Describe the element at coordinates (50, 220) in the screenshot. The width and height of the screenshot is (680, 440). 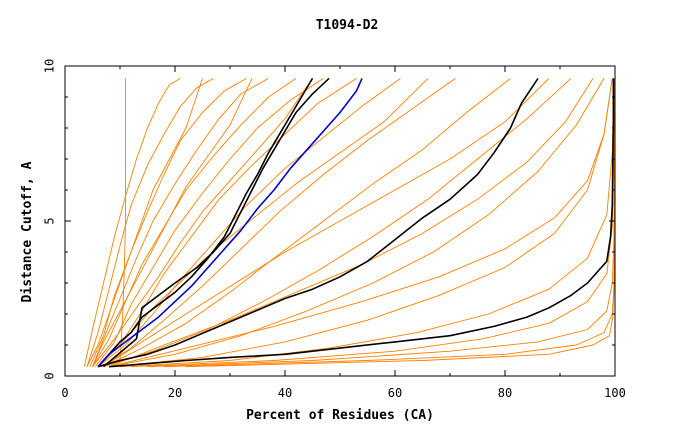
I see `y-tick-label: 5` at that location.